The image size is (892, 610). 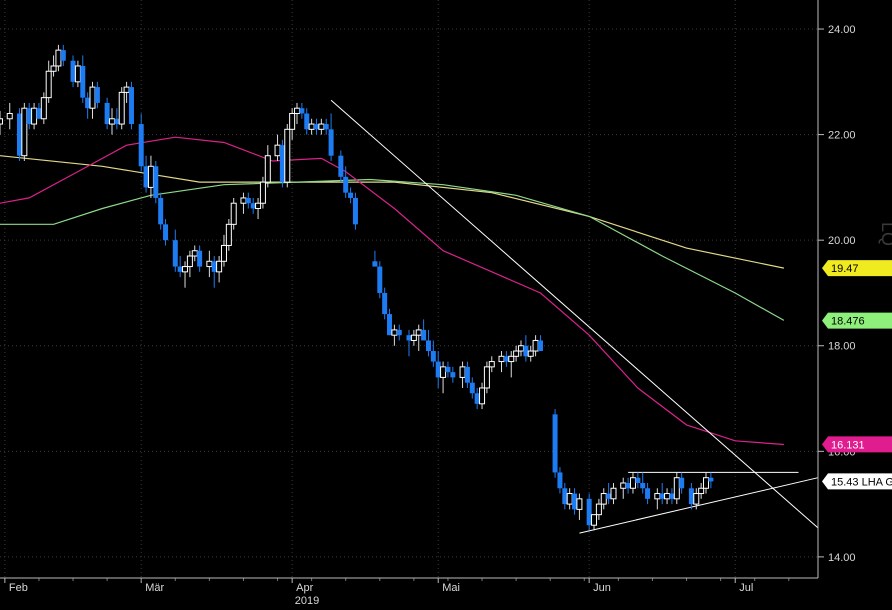 What do you see at coordinates (842, 136) in the screenshot?
I see `y-tick-label: 22.00` at bounding box center [842, 136].